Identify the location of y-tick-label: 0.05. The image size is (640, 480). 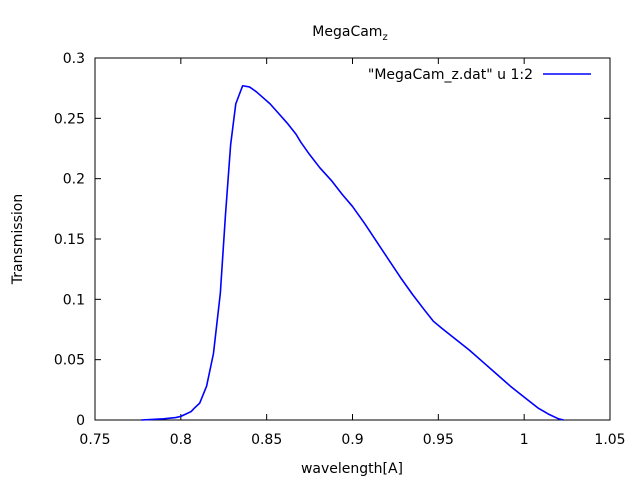
(69, 361).